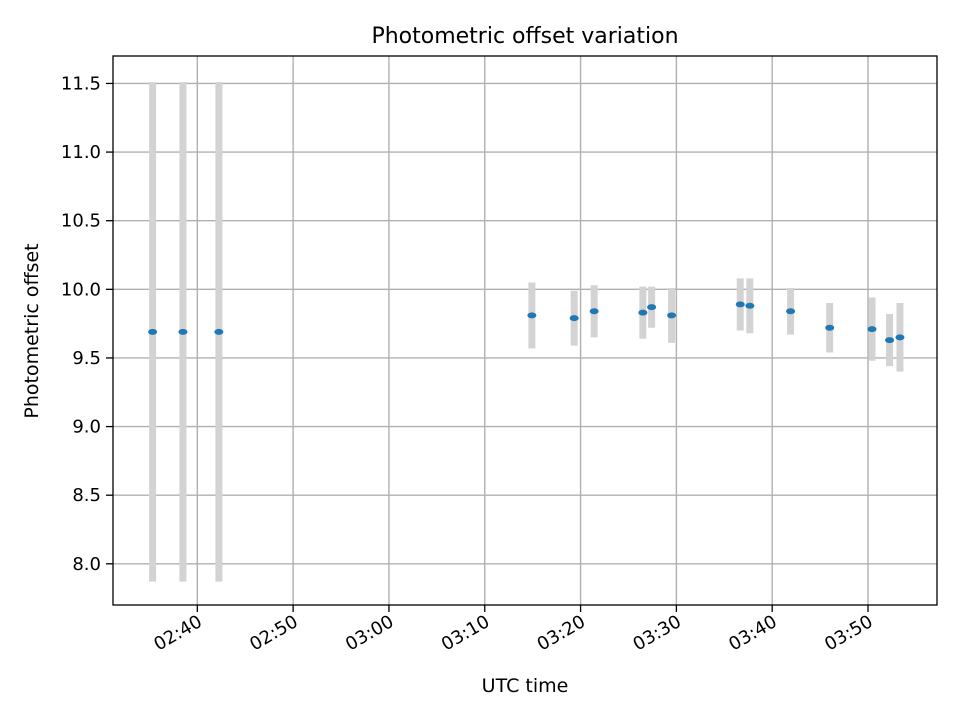 The width and height of the screenshot is (960, 720). What do you see at coordinates (81, 221) in the screenshot?
I see `y-tick-label: 10.5` at bounding box center [81, 221].